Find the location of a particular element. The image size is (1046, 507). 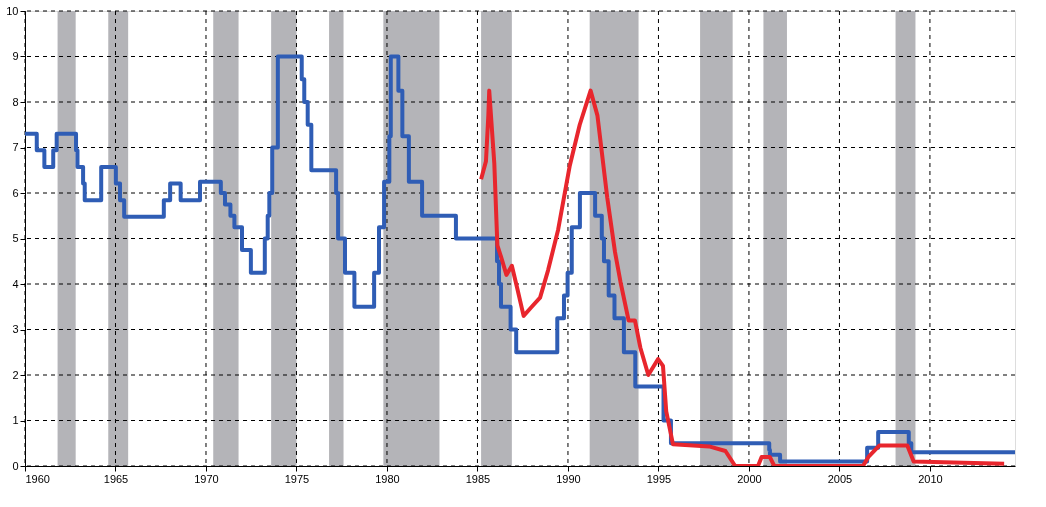

x-tick-label: 1995 is located at coordinates (659, 478).